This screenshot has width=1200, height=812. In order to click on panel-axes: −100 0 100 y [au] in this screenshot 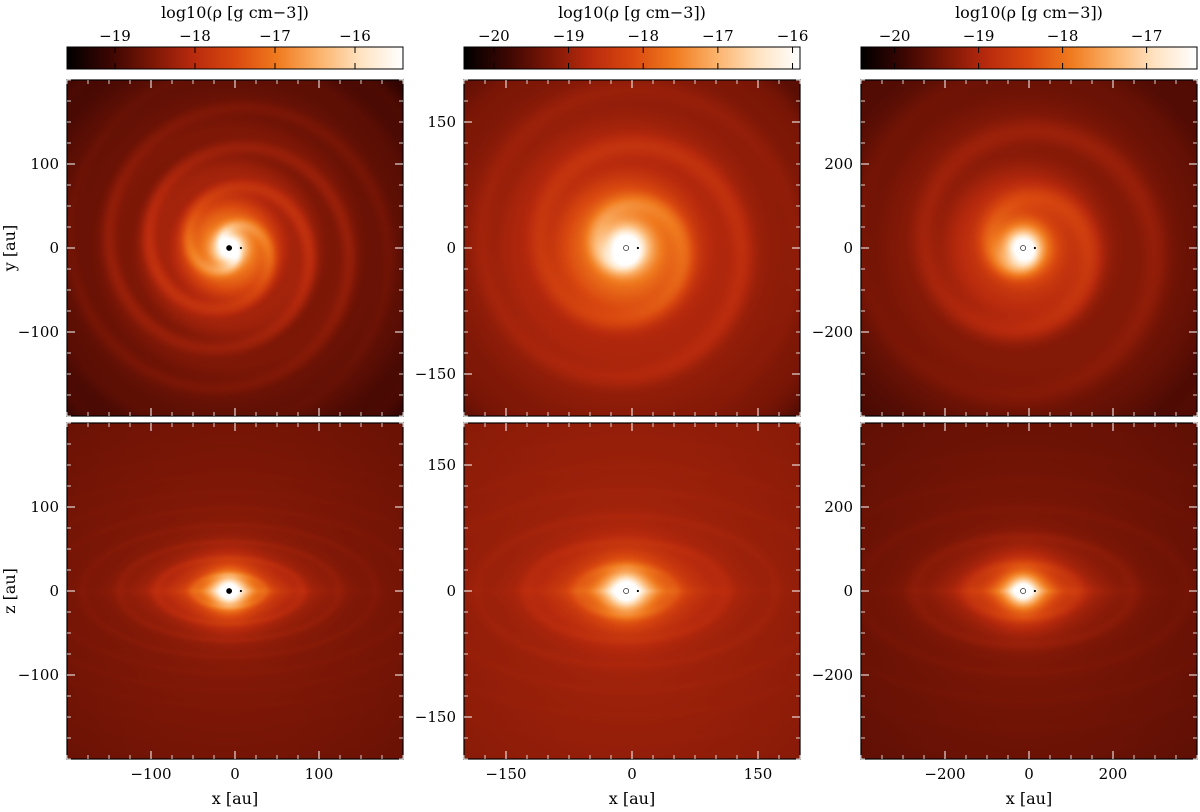, I will do `click(202, 248)`.